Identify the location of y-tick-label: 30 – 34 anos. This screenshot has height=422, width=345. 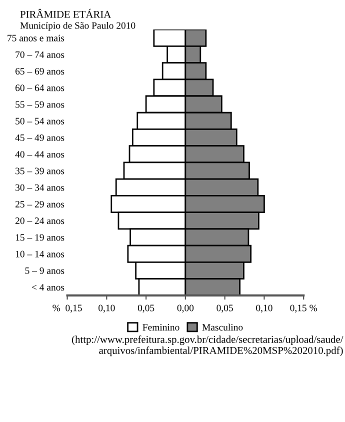
(40, 187).